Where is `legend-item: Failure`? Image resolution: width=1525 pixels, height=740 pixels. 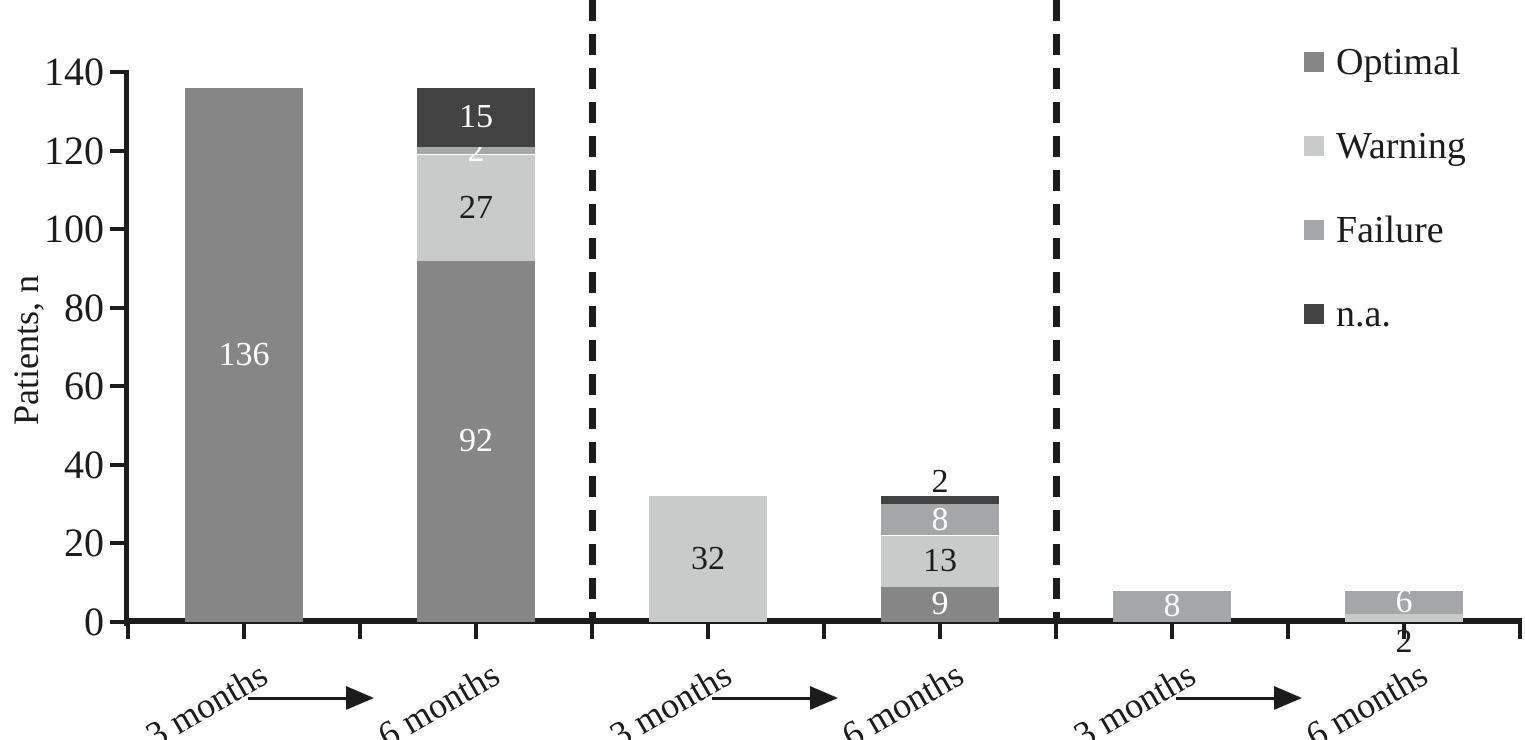 legend-item: Failure is located at coordinates (1414, 230).